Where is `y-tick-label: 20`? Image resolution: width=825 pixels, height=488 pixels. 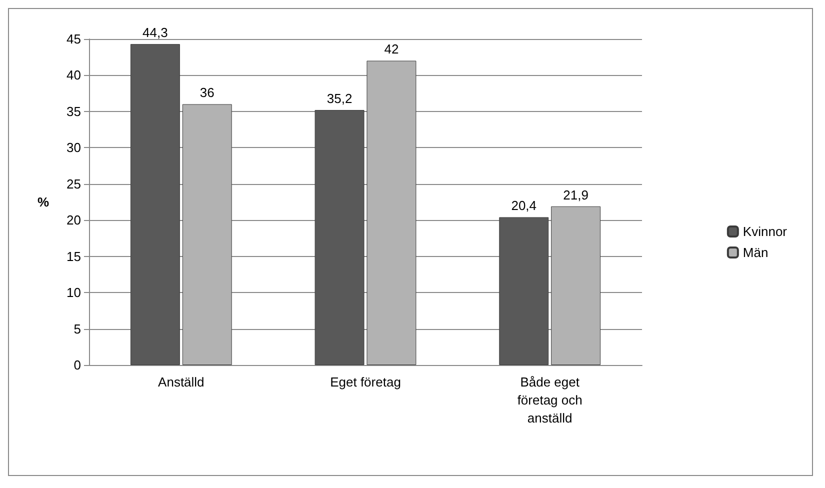 y-tick-label: 20 is located at coordinates (73, 220).